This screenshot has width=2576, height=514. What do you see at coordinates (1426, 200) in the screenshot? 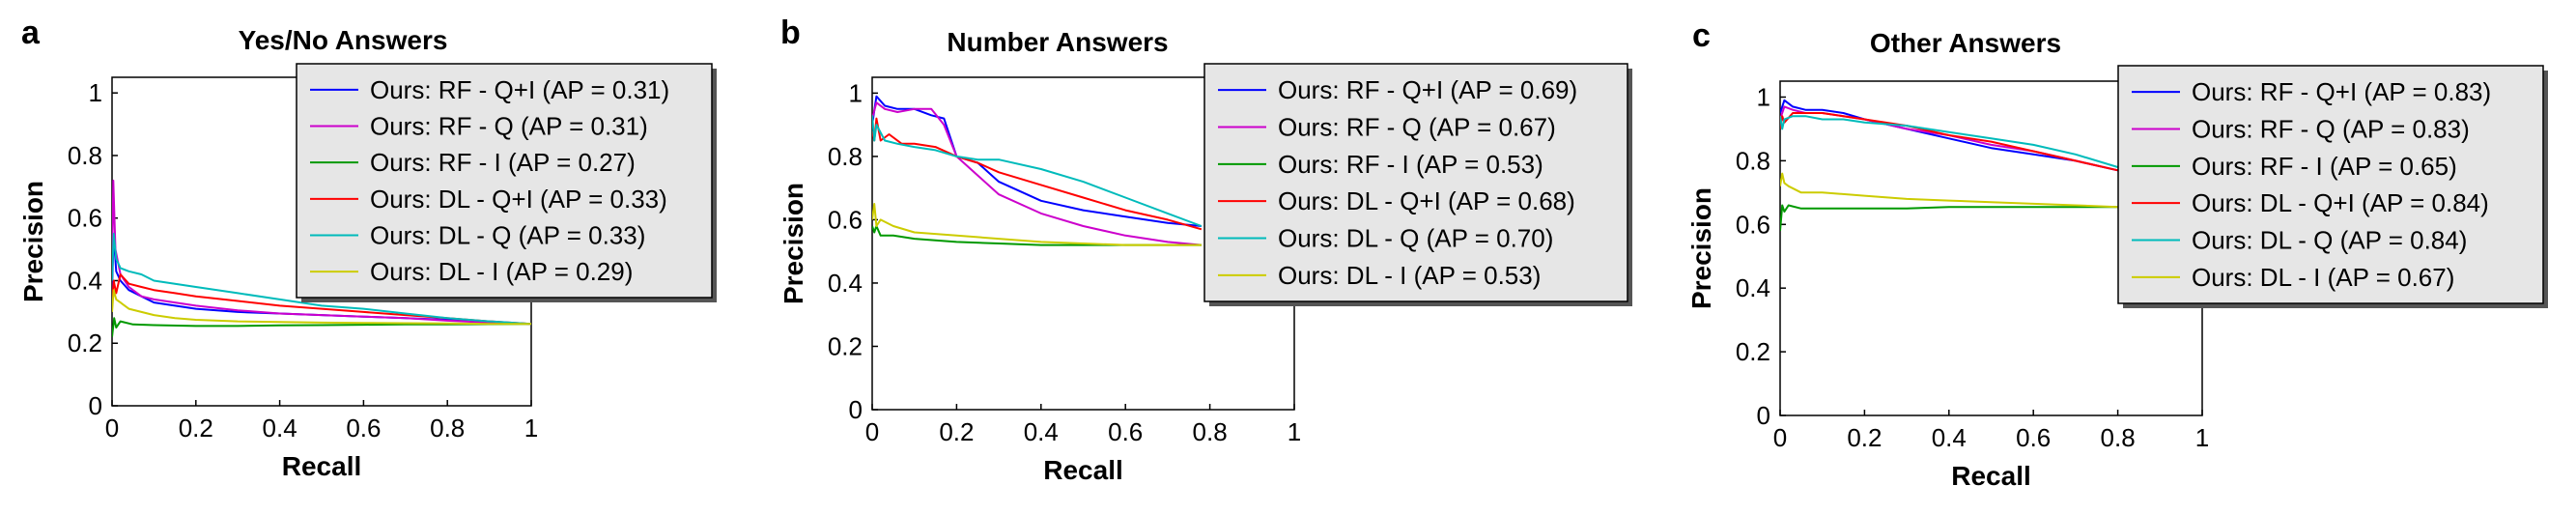
I see `legend-label-4: Ours: DL - Q+I (AP = 0.68)` at bounding box center [1426, 200].